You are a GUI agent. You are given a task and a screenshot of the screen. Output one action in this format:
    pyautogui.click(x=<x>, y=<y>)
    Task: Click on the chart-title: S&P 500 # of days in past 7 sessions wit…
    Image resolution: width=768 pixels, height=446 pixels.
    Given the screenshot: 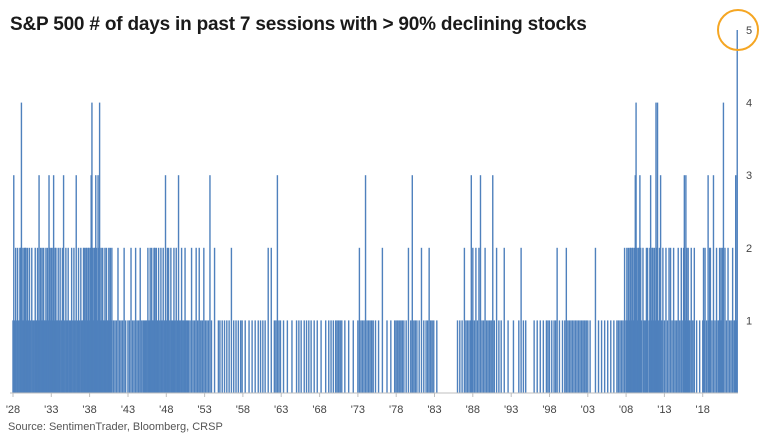 What is the action you would take?
    pyautogui.click(x=298, y=24)
    